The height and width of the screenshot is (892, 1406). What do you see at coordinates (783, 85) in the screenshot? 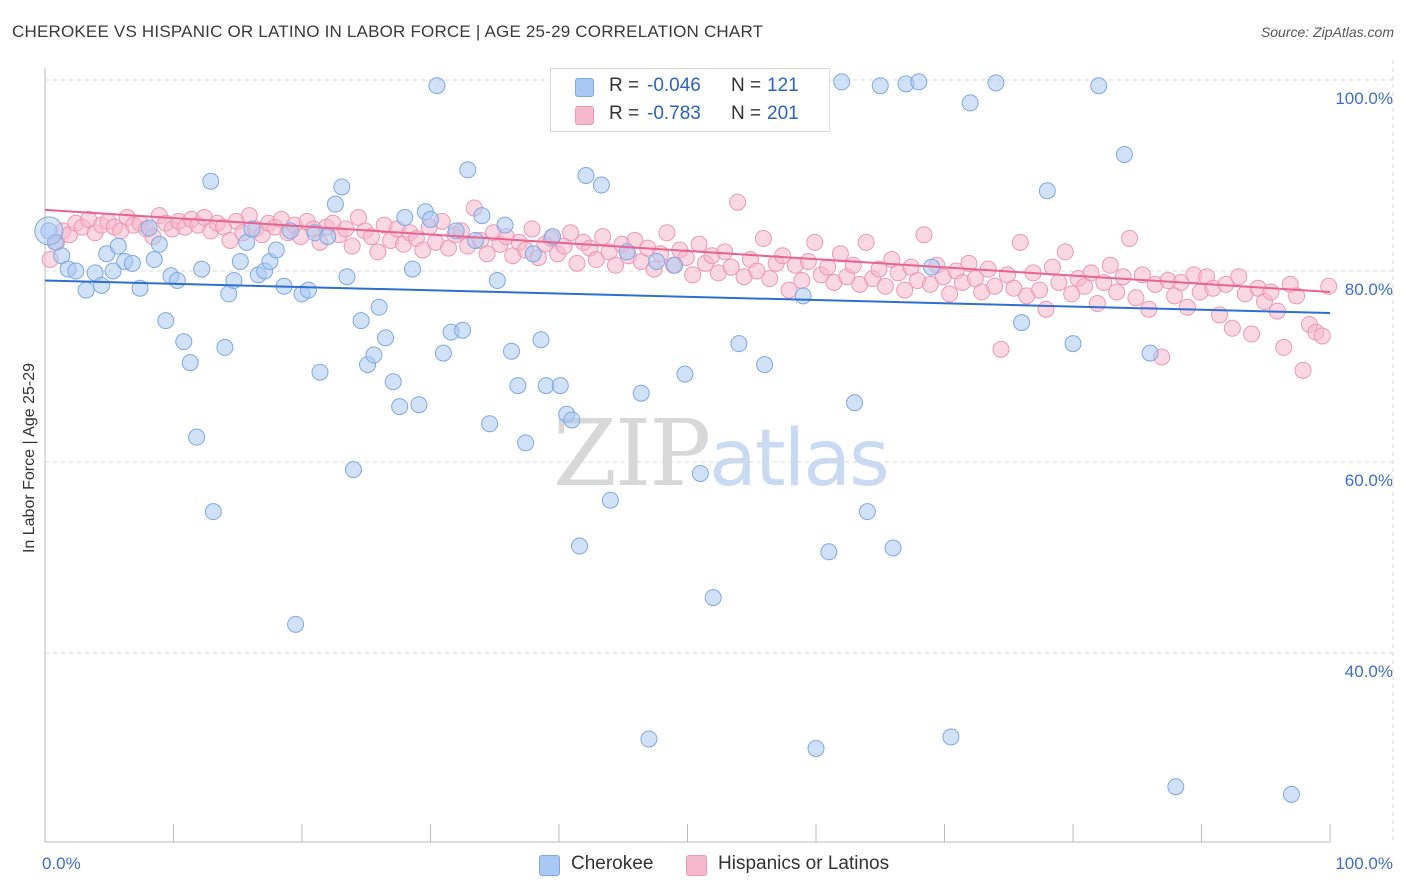
I see `n-value: 121` at bounding box center [783, 85].